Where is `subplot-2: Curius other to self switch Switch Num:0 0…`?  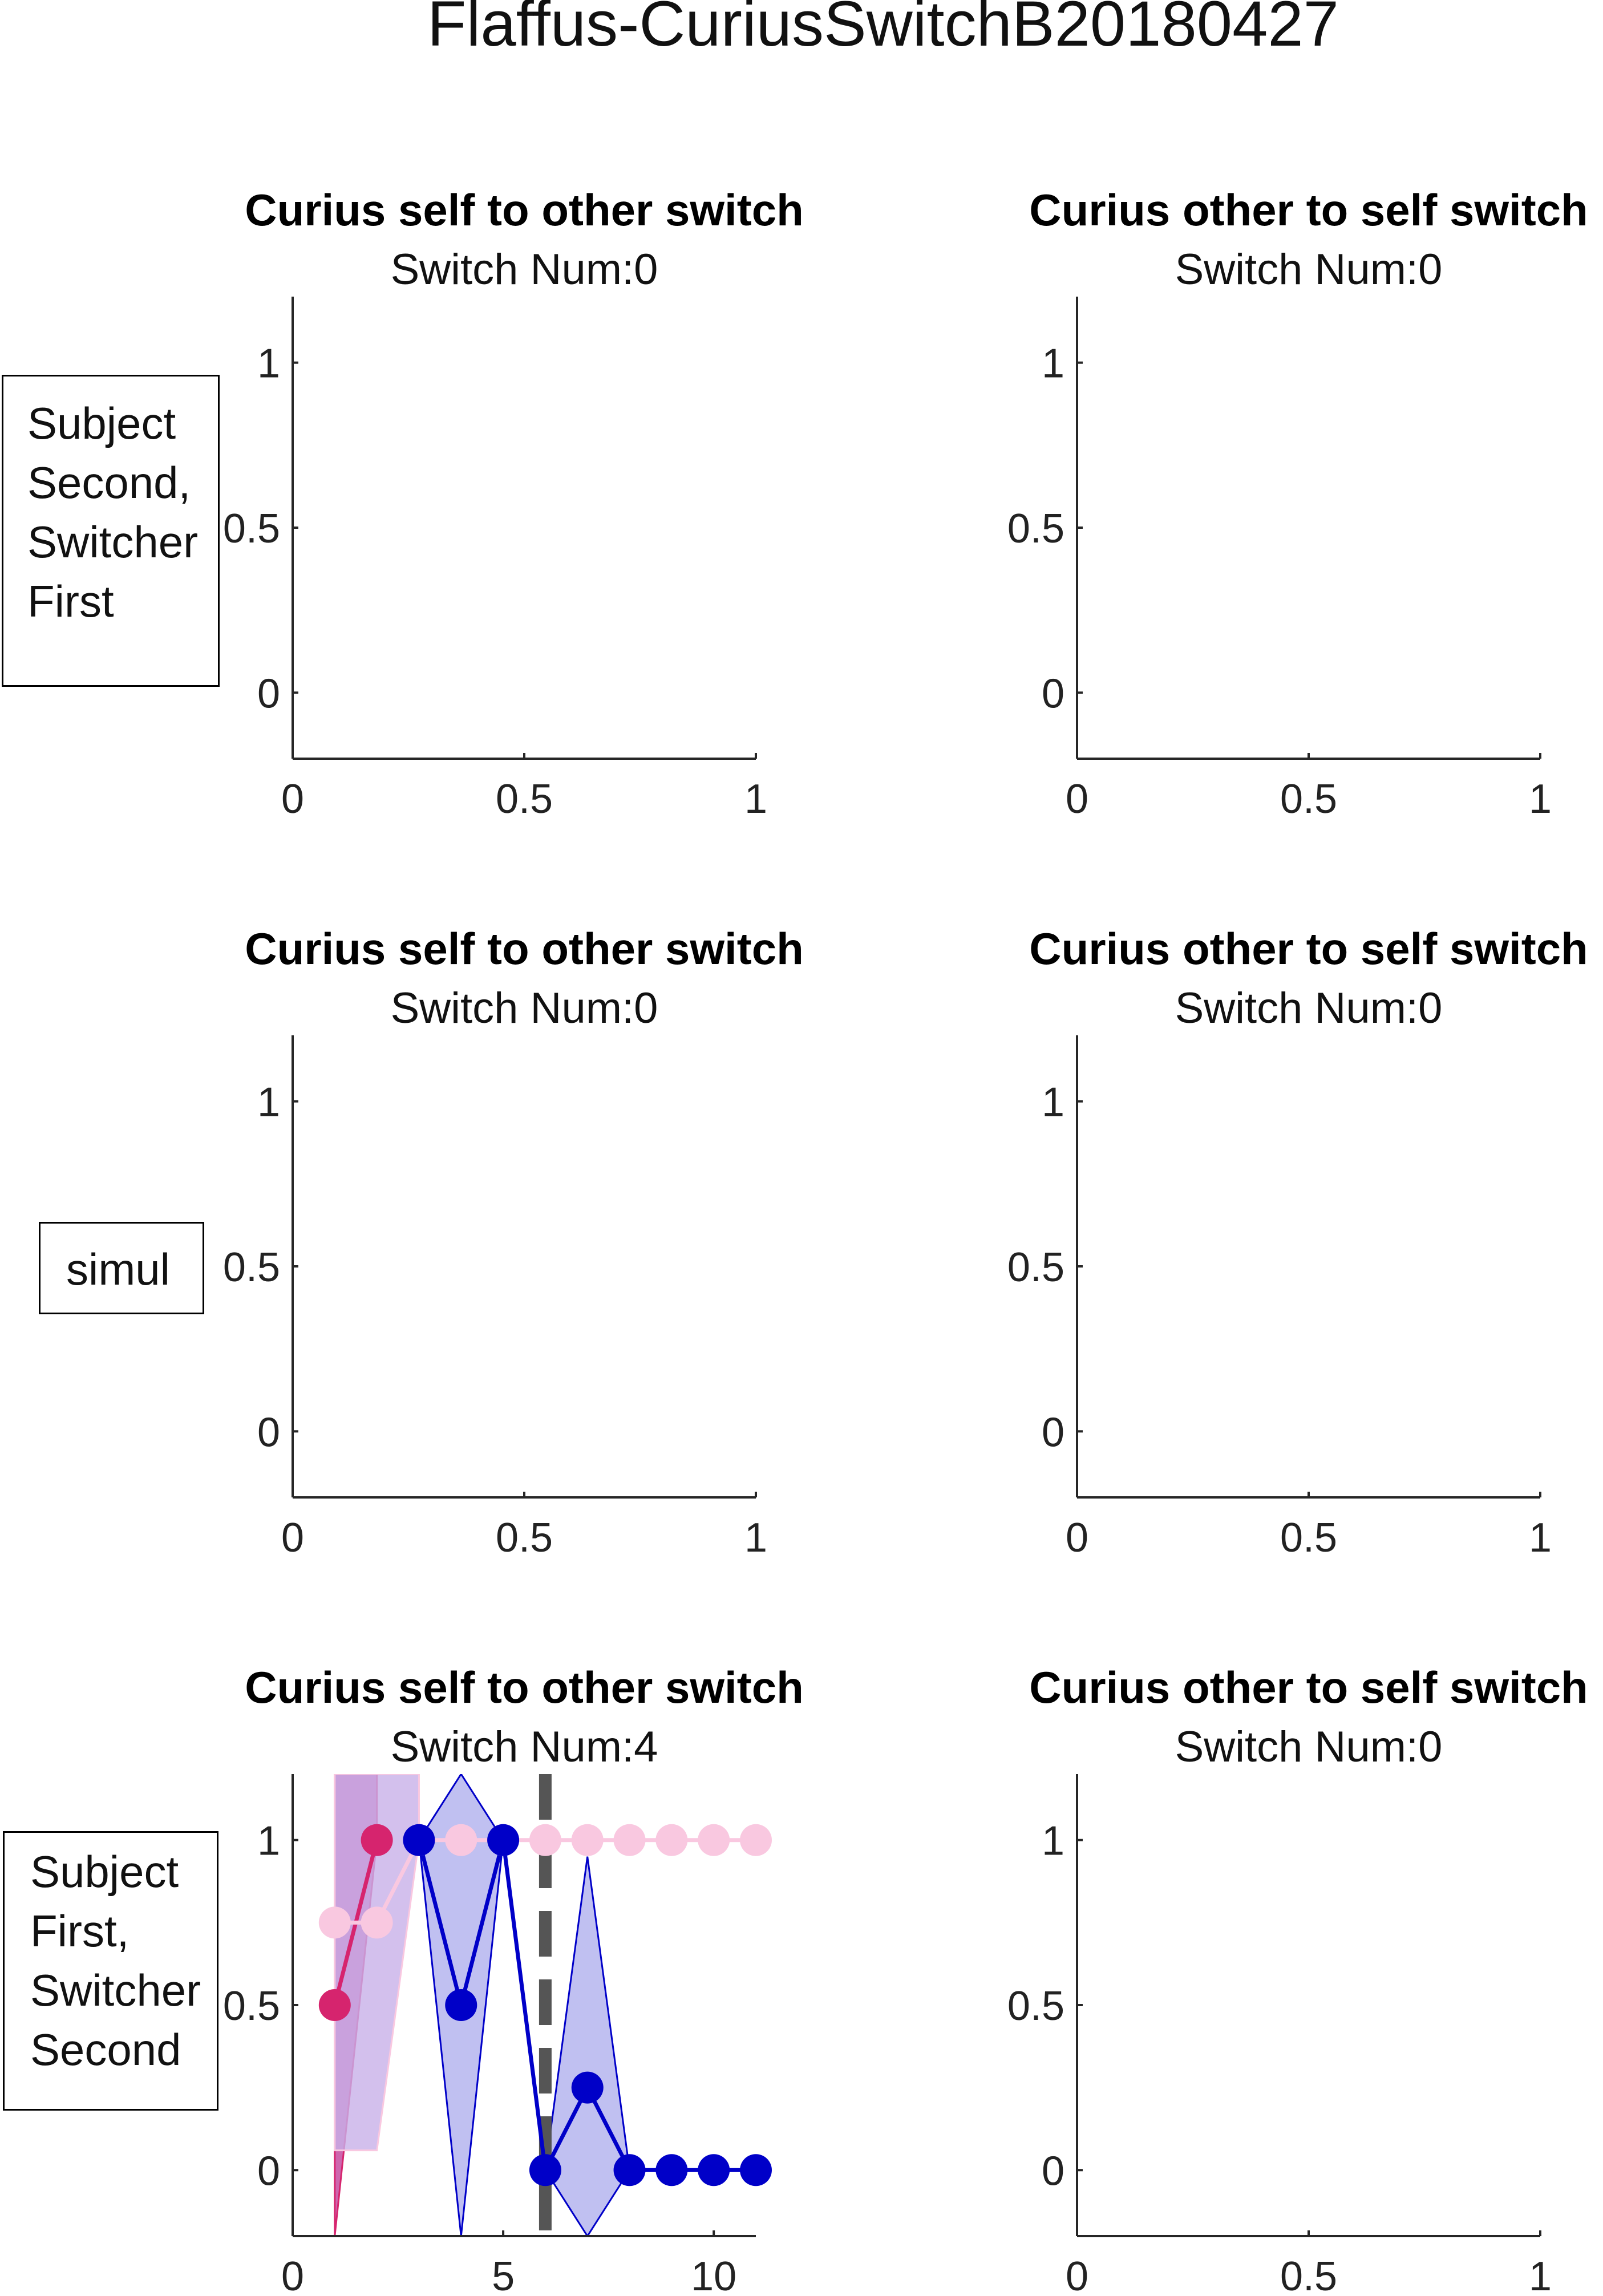
subplot-2: Curius other to self switch Switch Num:0 0… is located at coordinates (1297, 503).